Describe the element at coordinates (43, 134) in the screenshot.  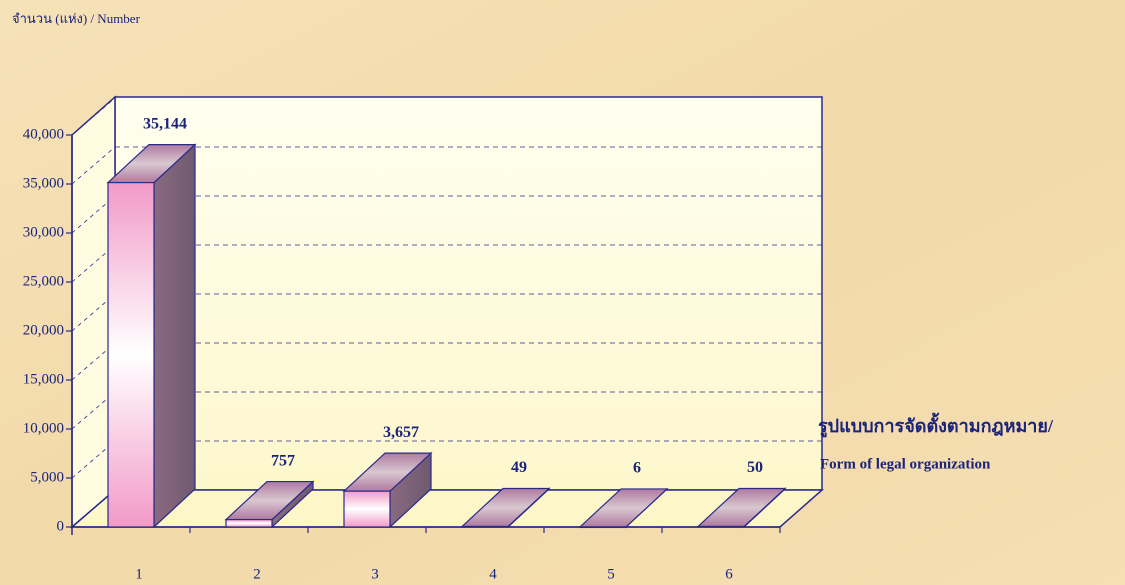
I see `y-tick-label: 40,000` at that location.